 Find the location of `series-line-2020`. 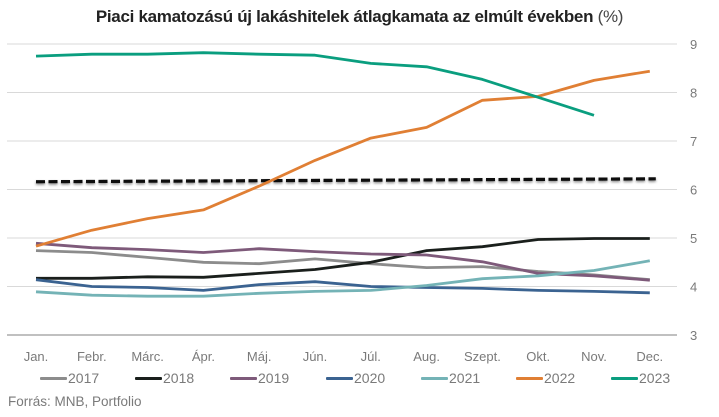

series-line-2020 is located at coordinates (342, 286).